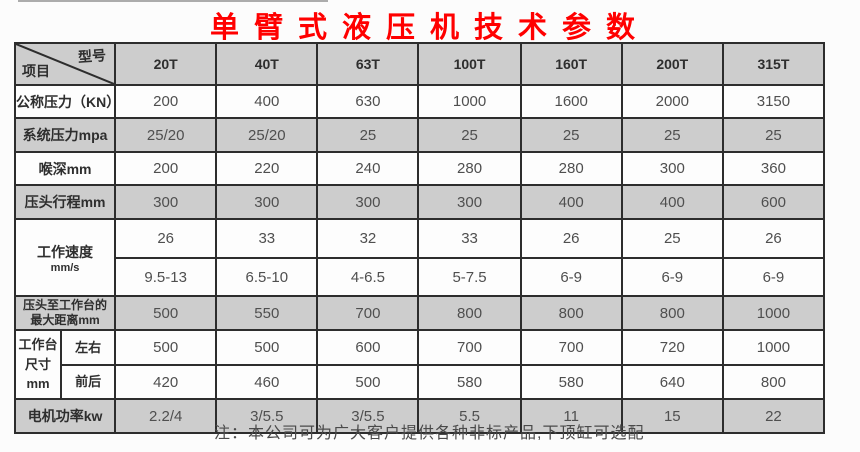 This screenshot has width=860, height=452. Describe the element at coordinates (65, 251) in the screenshot. I see `working-speed-label: 工作速度` at that location.